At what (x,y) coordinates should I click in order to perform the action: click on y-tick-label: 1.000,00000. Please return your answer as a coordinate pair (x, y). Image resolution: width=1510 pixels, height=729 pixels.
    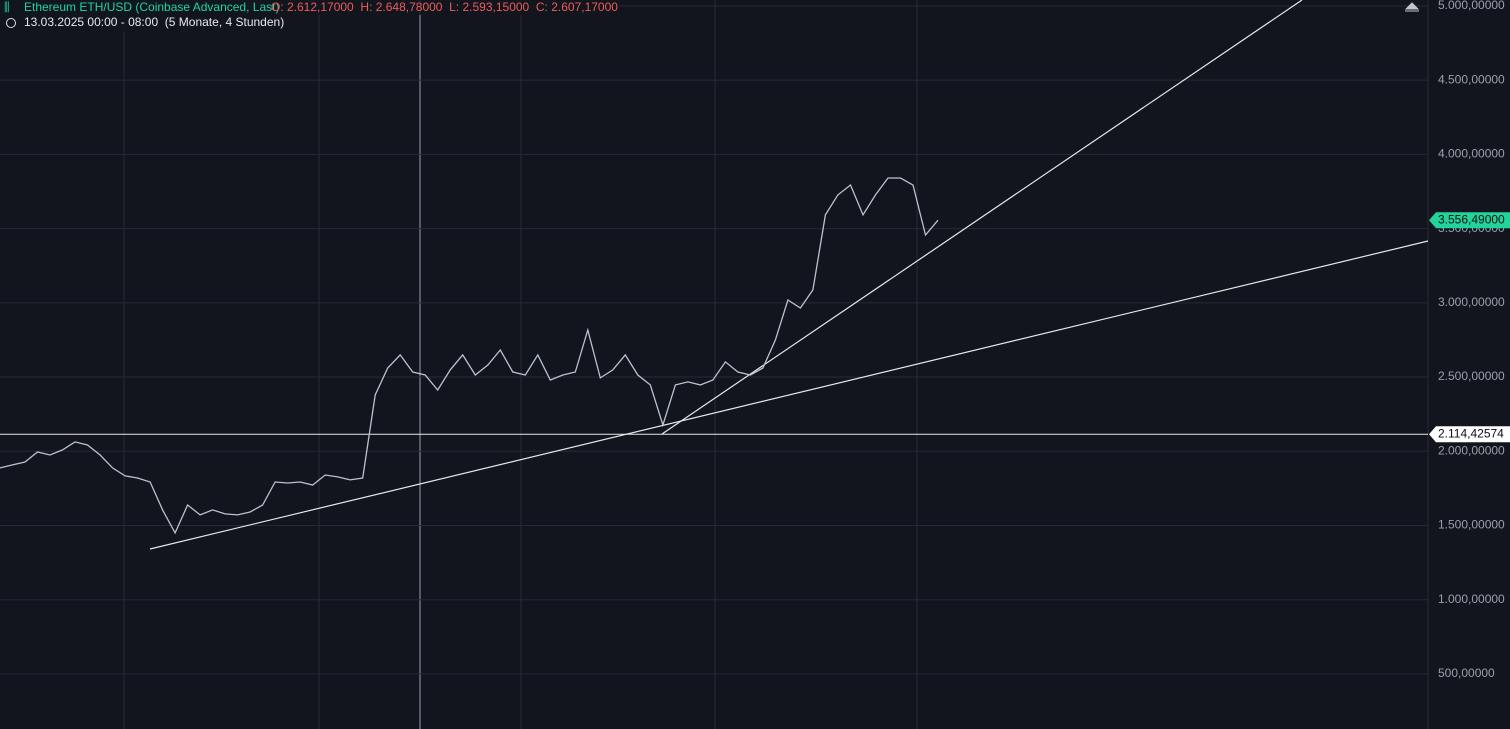
    Looking at the image, I should click on (1471, 599).